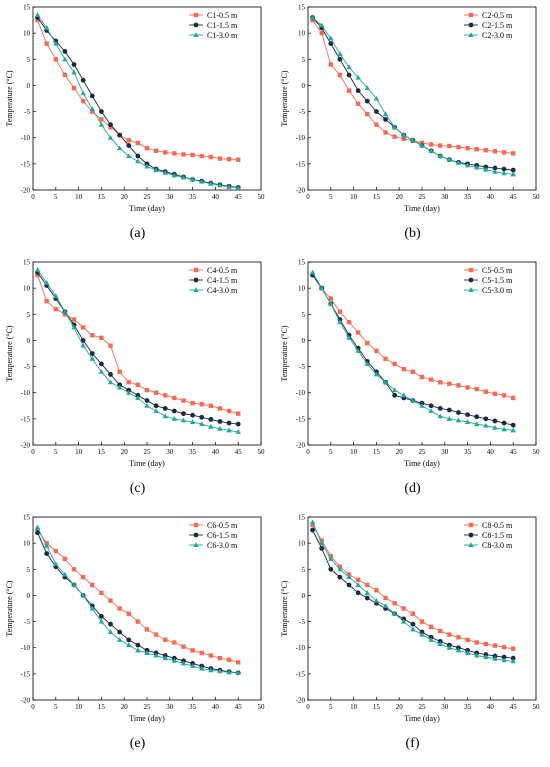 This screenshot has width=550, height=767. I want to click on x-tick-label: 30, so click(170, 452).